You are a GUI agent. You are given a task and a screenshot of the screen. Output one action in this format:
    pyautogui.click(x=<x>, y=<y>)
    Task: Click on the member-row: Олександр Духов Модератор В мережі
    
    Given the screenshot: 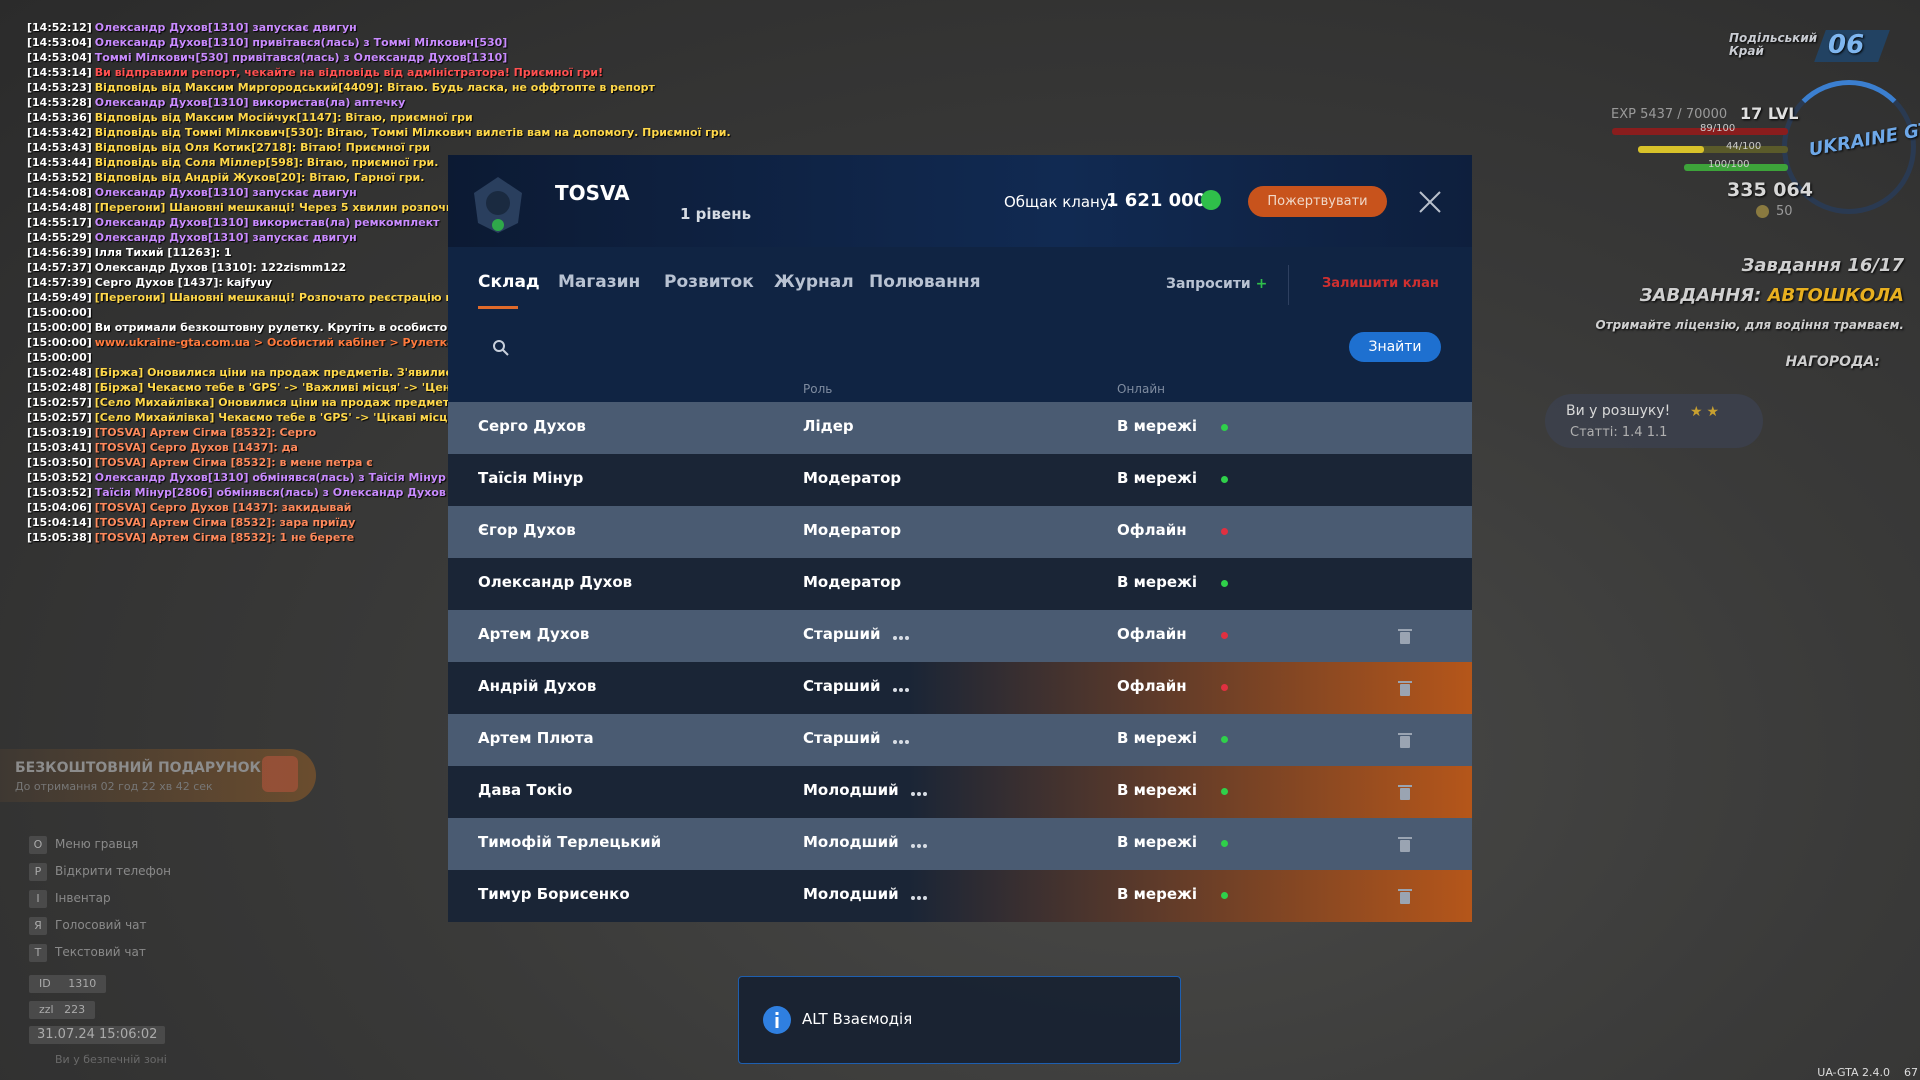 What is the action you would take?
    pyautogui.click(x=960, y=584)
    